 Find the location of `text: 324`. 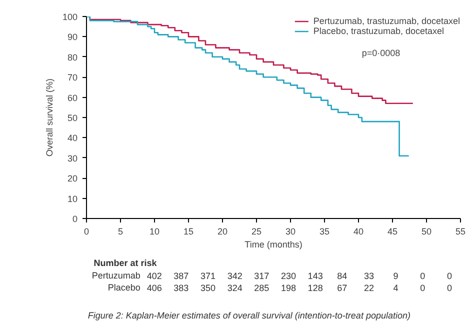

text: 324 is located at coordinates (234, 288).